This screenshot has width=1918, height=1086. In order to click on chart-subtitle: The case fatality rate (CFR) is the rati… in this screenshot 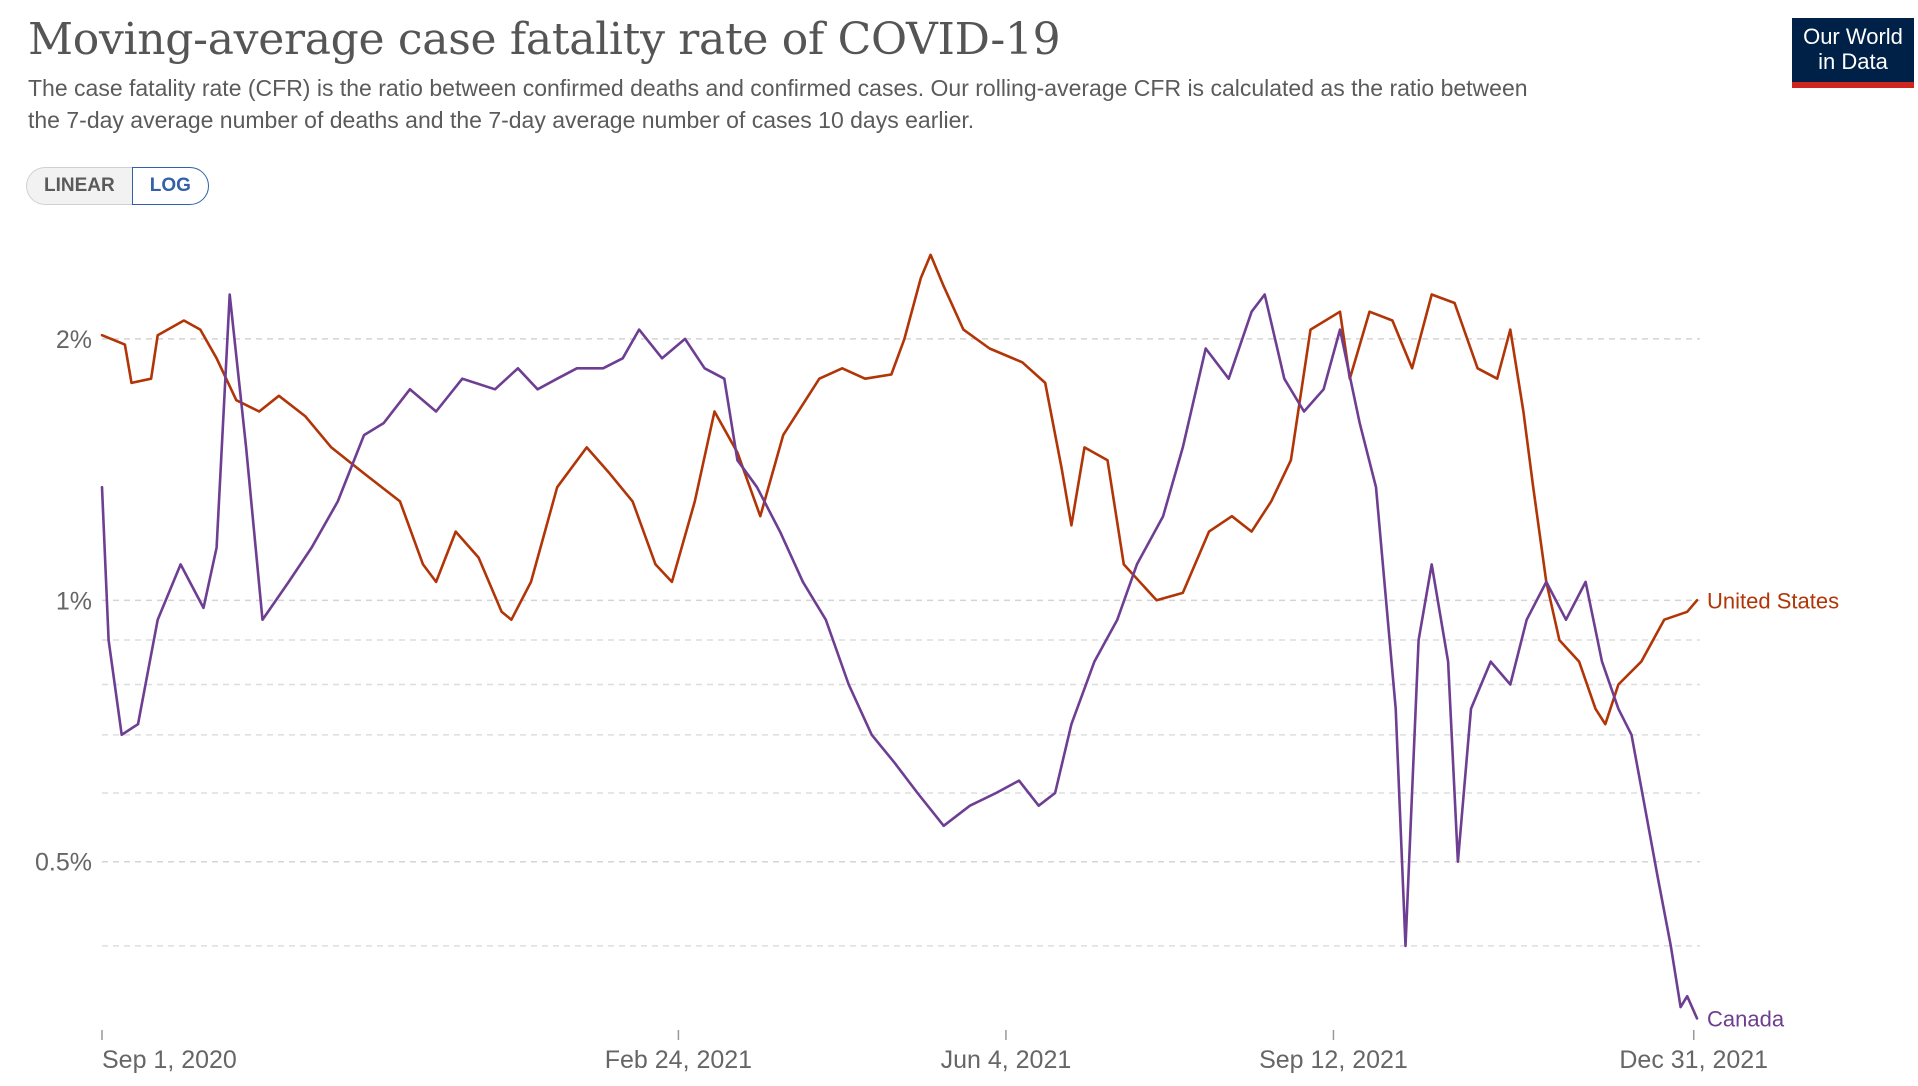, I will do `click(868, 104)`.